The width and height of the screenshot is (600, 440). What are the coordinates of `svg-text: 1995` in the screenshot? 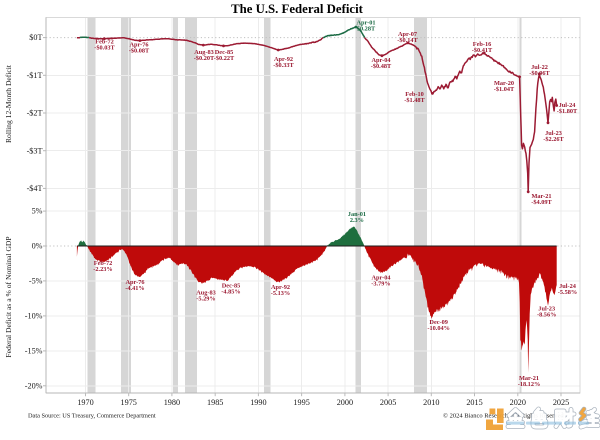 It's located at (301, 402).